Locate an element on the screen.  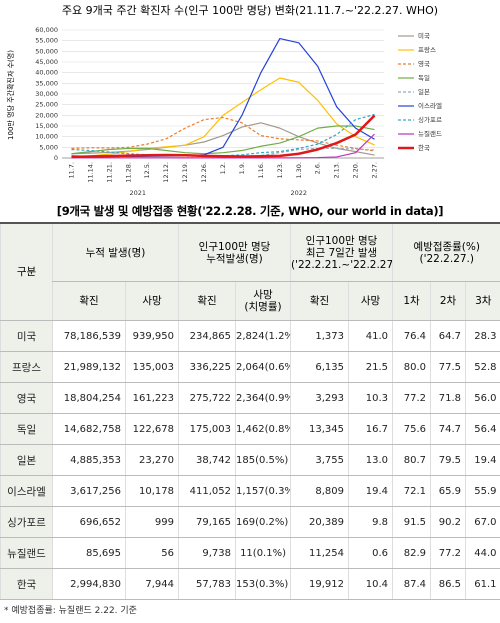
table-cell: 2,064(0.6%) is located at coordinates (263, 367).